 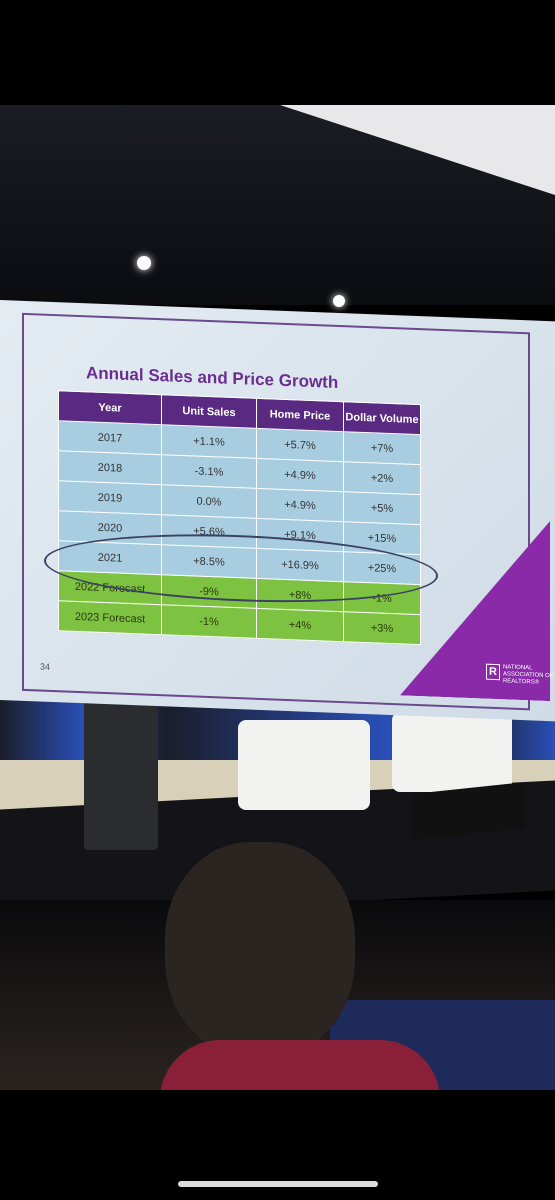 What do you see at coordinates (528, 675) in the screenshot?
I see `logo-text: NATIONAL ASSOCIATION OF REALTORS®` at bounding box center [528, 675].